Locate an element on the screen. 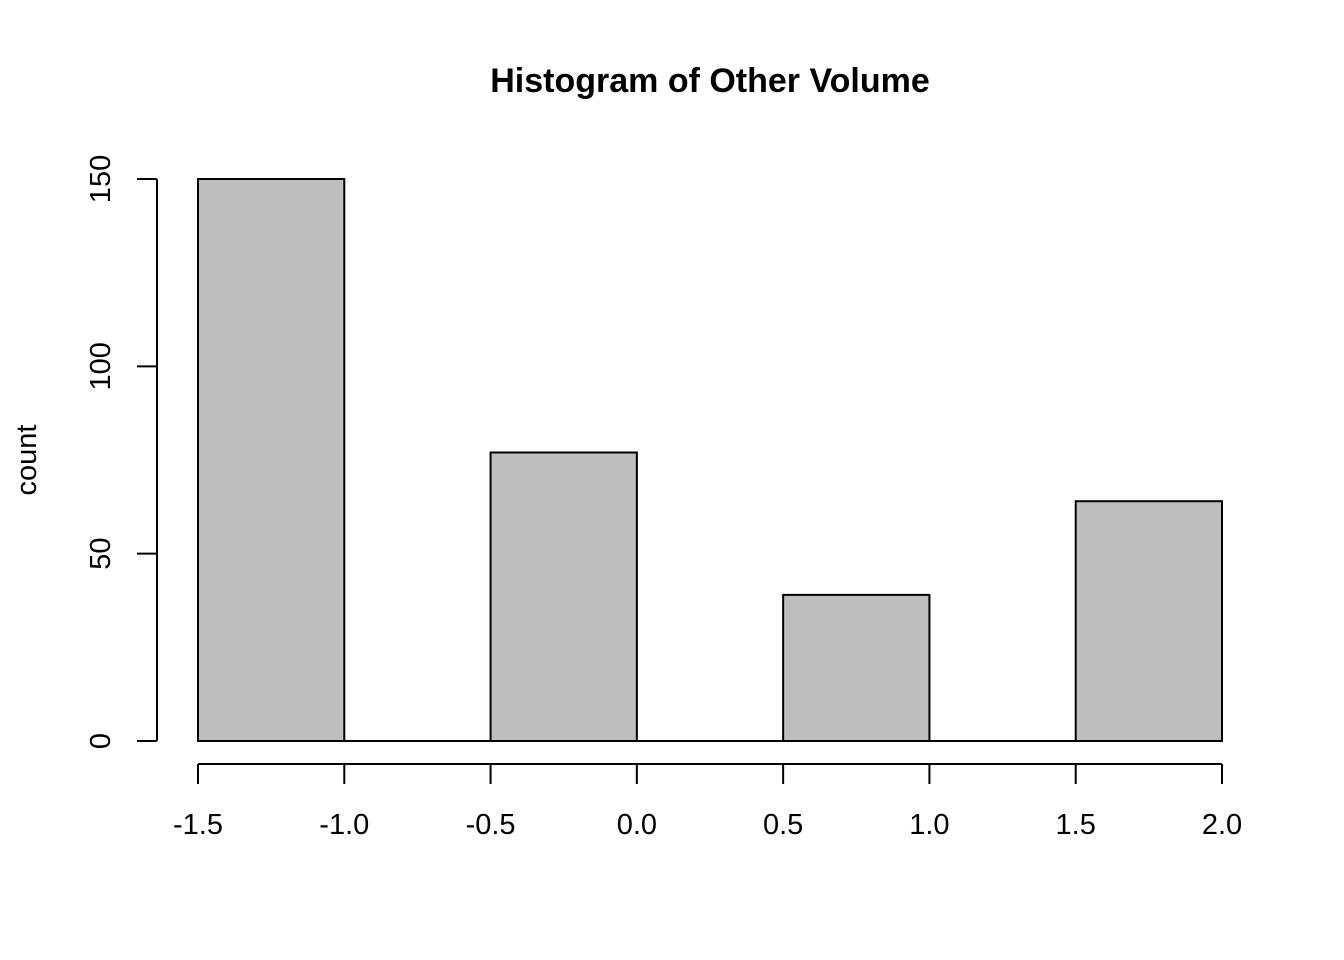  x-tick-label: -1.0 is located at coordinates (344, 825).